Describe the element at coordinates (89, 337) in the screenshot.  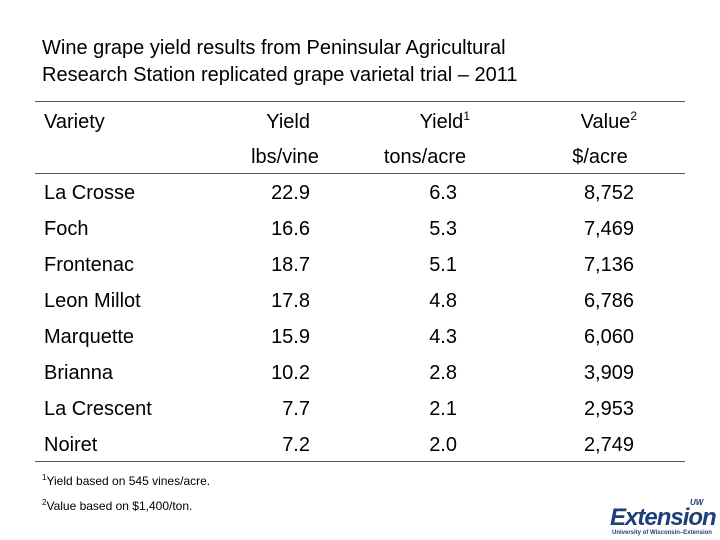
I see `variety-cell: Marquette` at that location.